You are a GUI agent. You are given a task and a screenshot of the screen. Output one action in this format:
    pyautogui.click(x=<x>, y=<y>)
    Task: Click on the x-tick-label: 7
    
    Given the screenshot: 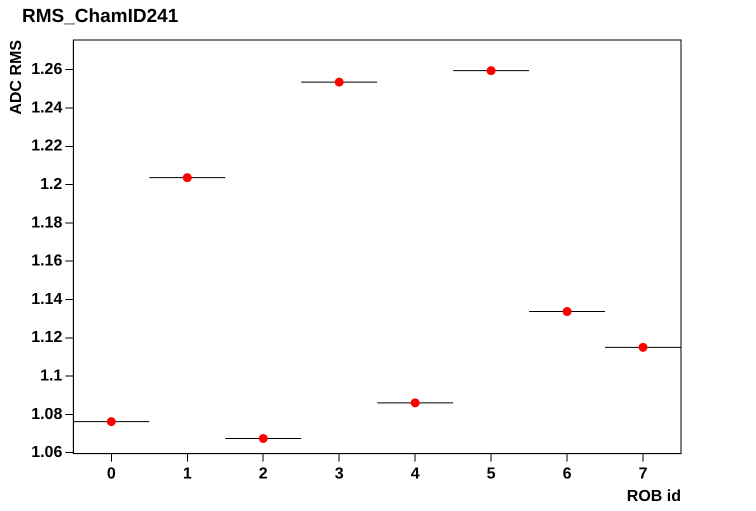 What is the action you would take?
    pyautogui.click(x=643, y=474)
    